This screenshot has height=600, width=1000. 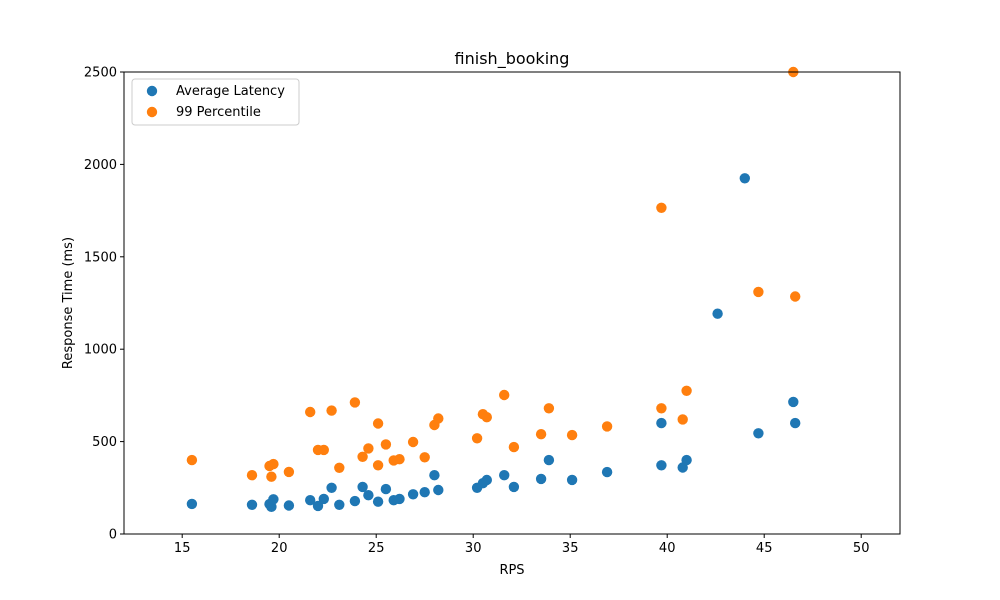 I want to click on legend-label-average-latency: Average Latency, so click(x=230, y=91).